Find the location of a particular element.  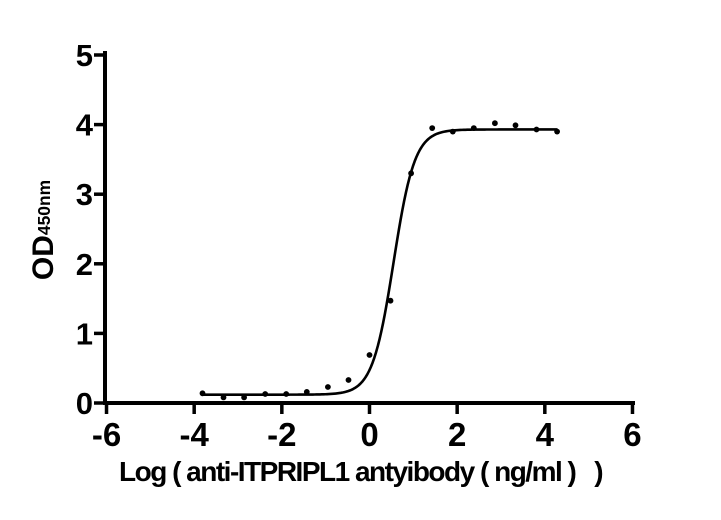

x-tick-label: 4 is located at coordinates (545, 434).